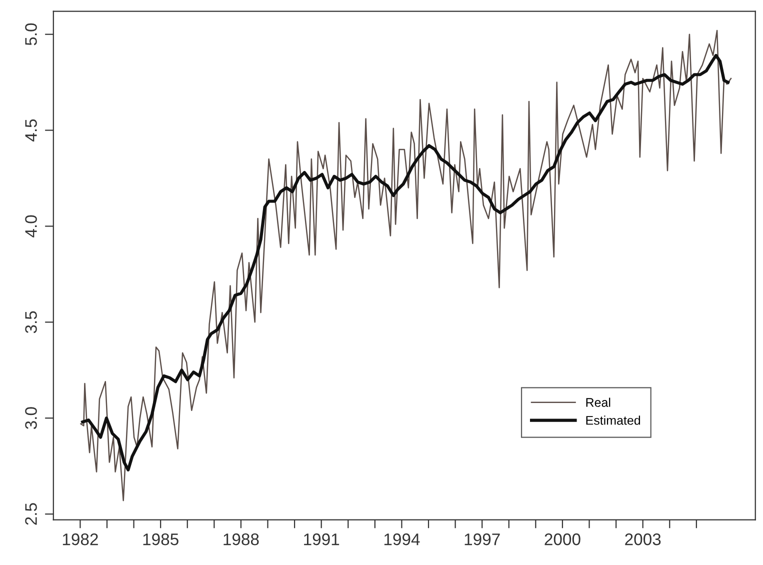  Describe the element at coordinates (322, 539) in the screenshot. I see `x-tick-label: 1991` at that location.